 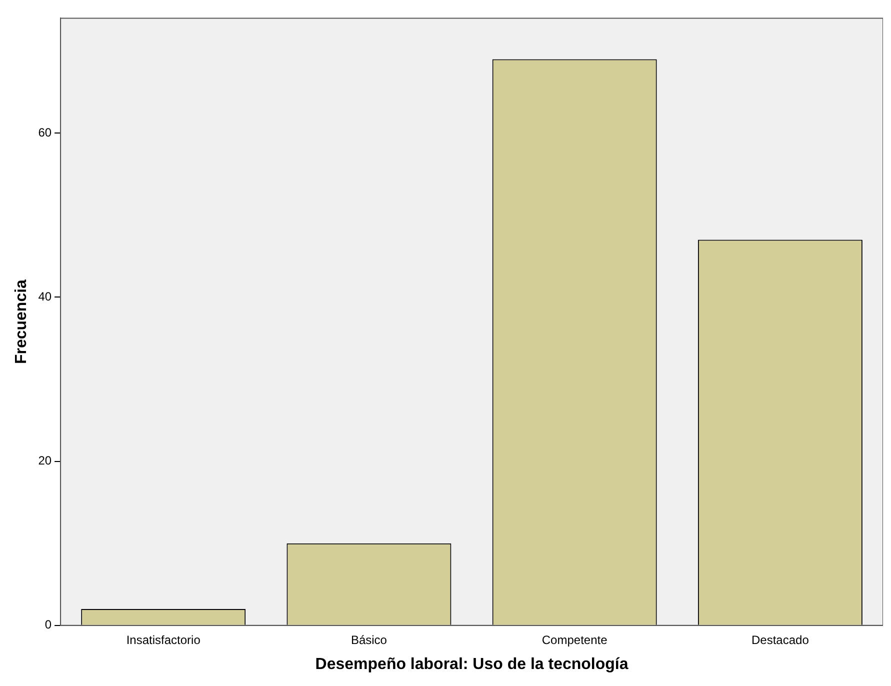 I want to click on y-axis-title: Frecuencia, so click(x=21, y=321).